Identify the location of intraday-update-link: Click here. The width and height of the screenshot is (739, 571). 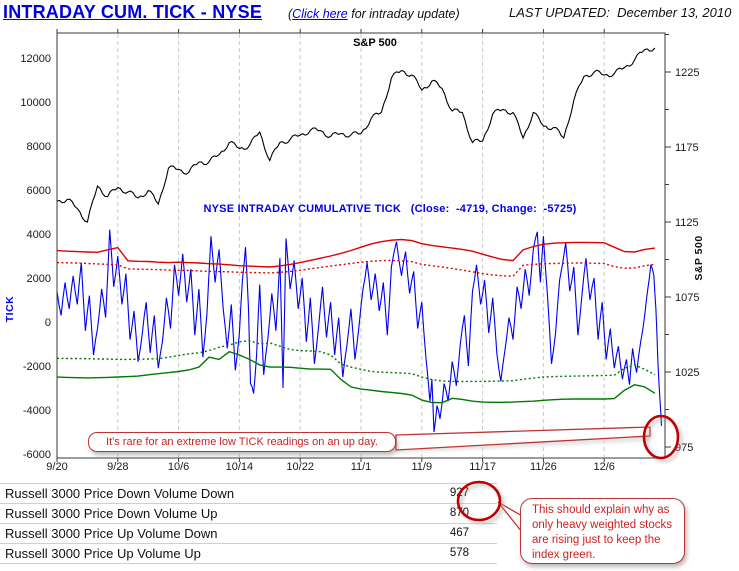
(320, 14).